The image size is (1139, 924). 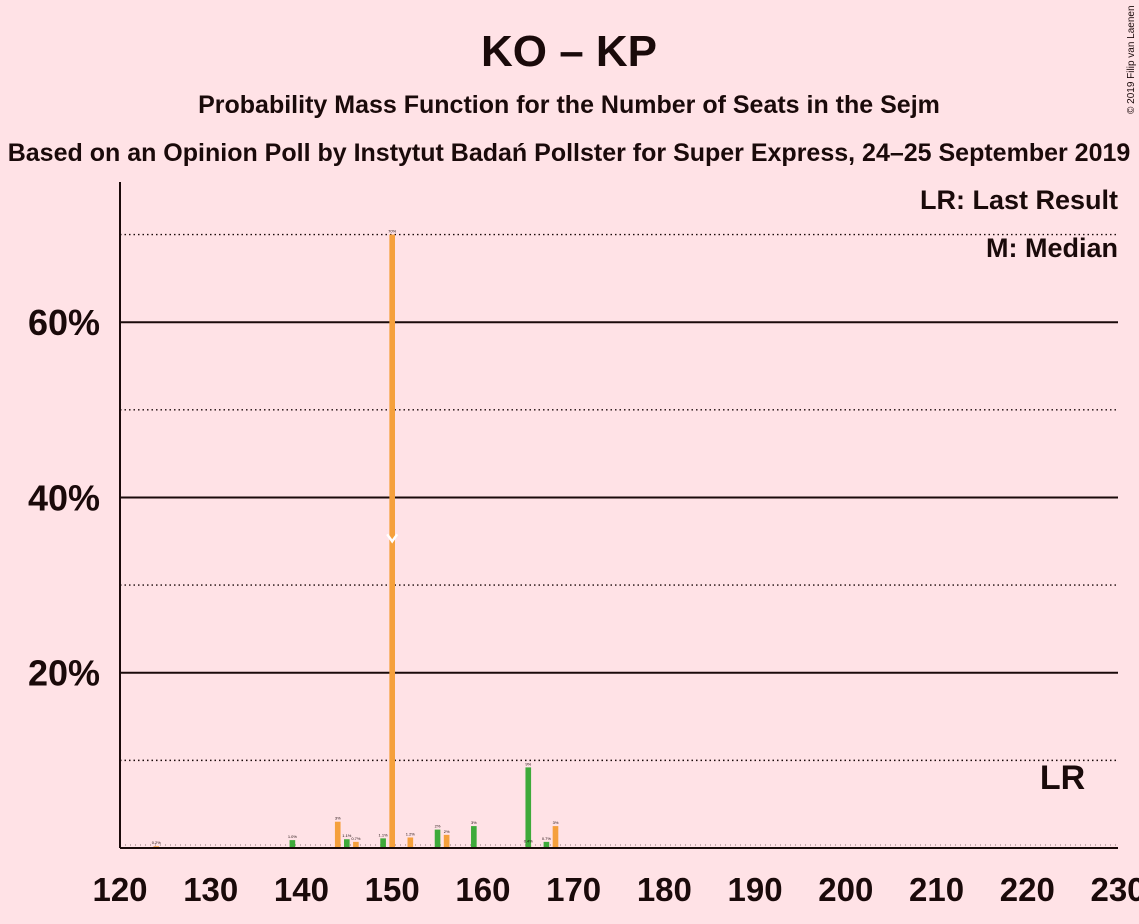 I want to click on x-tick-label: 190, so click(x=755, y=889).